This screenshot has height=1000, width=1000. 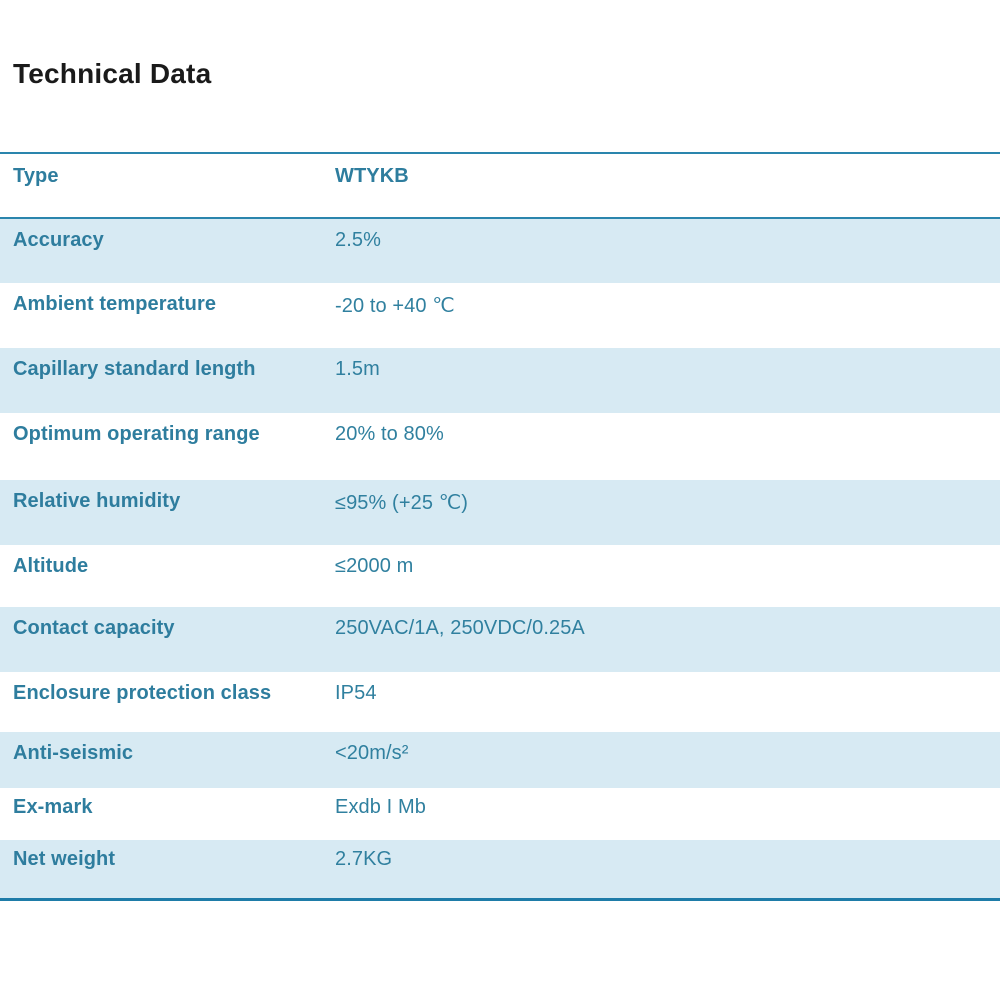 I want to click on spec-row-contact-capacity: Contact capacity 250VAC/1A, 250VDC/0.25A, so click(x=500, y=639).